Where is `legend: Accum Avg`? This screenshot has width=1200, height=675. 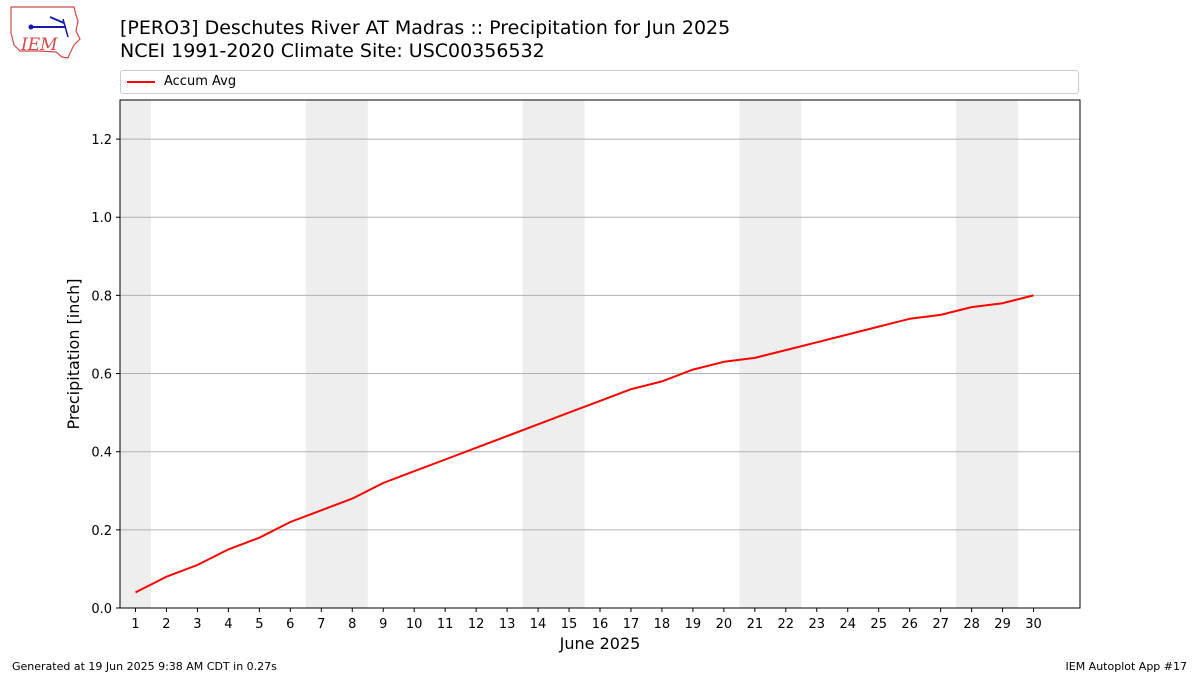
legend: Accum Avg is located at coordinates (599, 82).